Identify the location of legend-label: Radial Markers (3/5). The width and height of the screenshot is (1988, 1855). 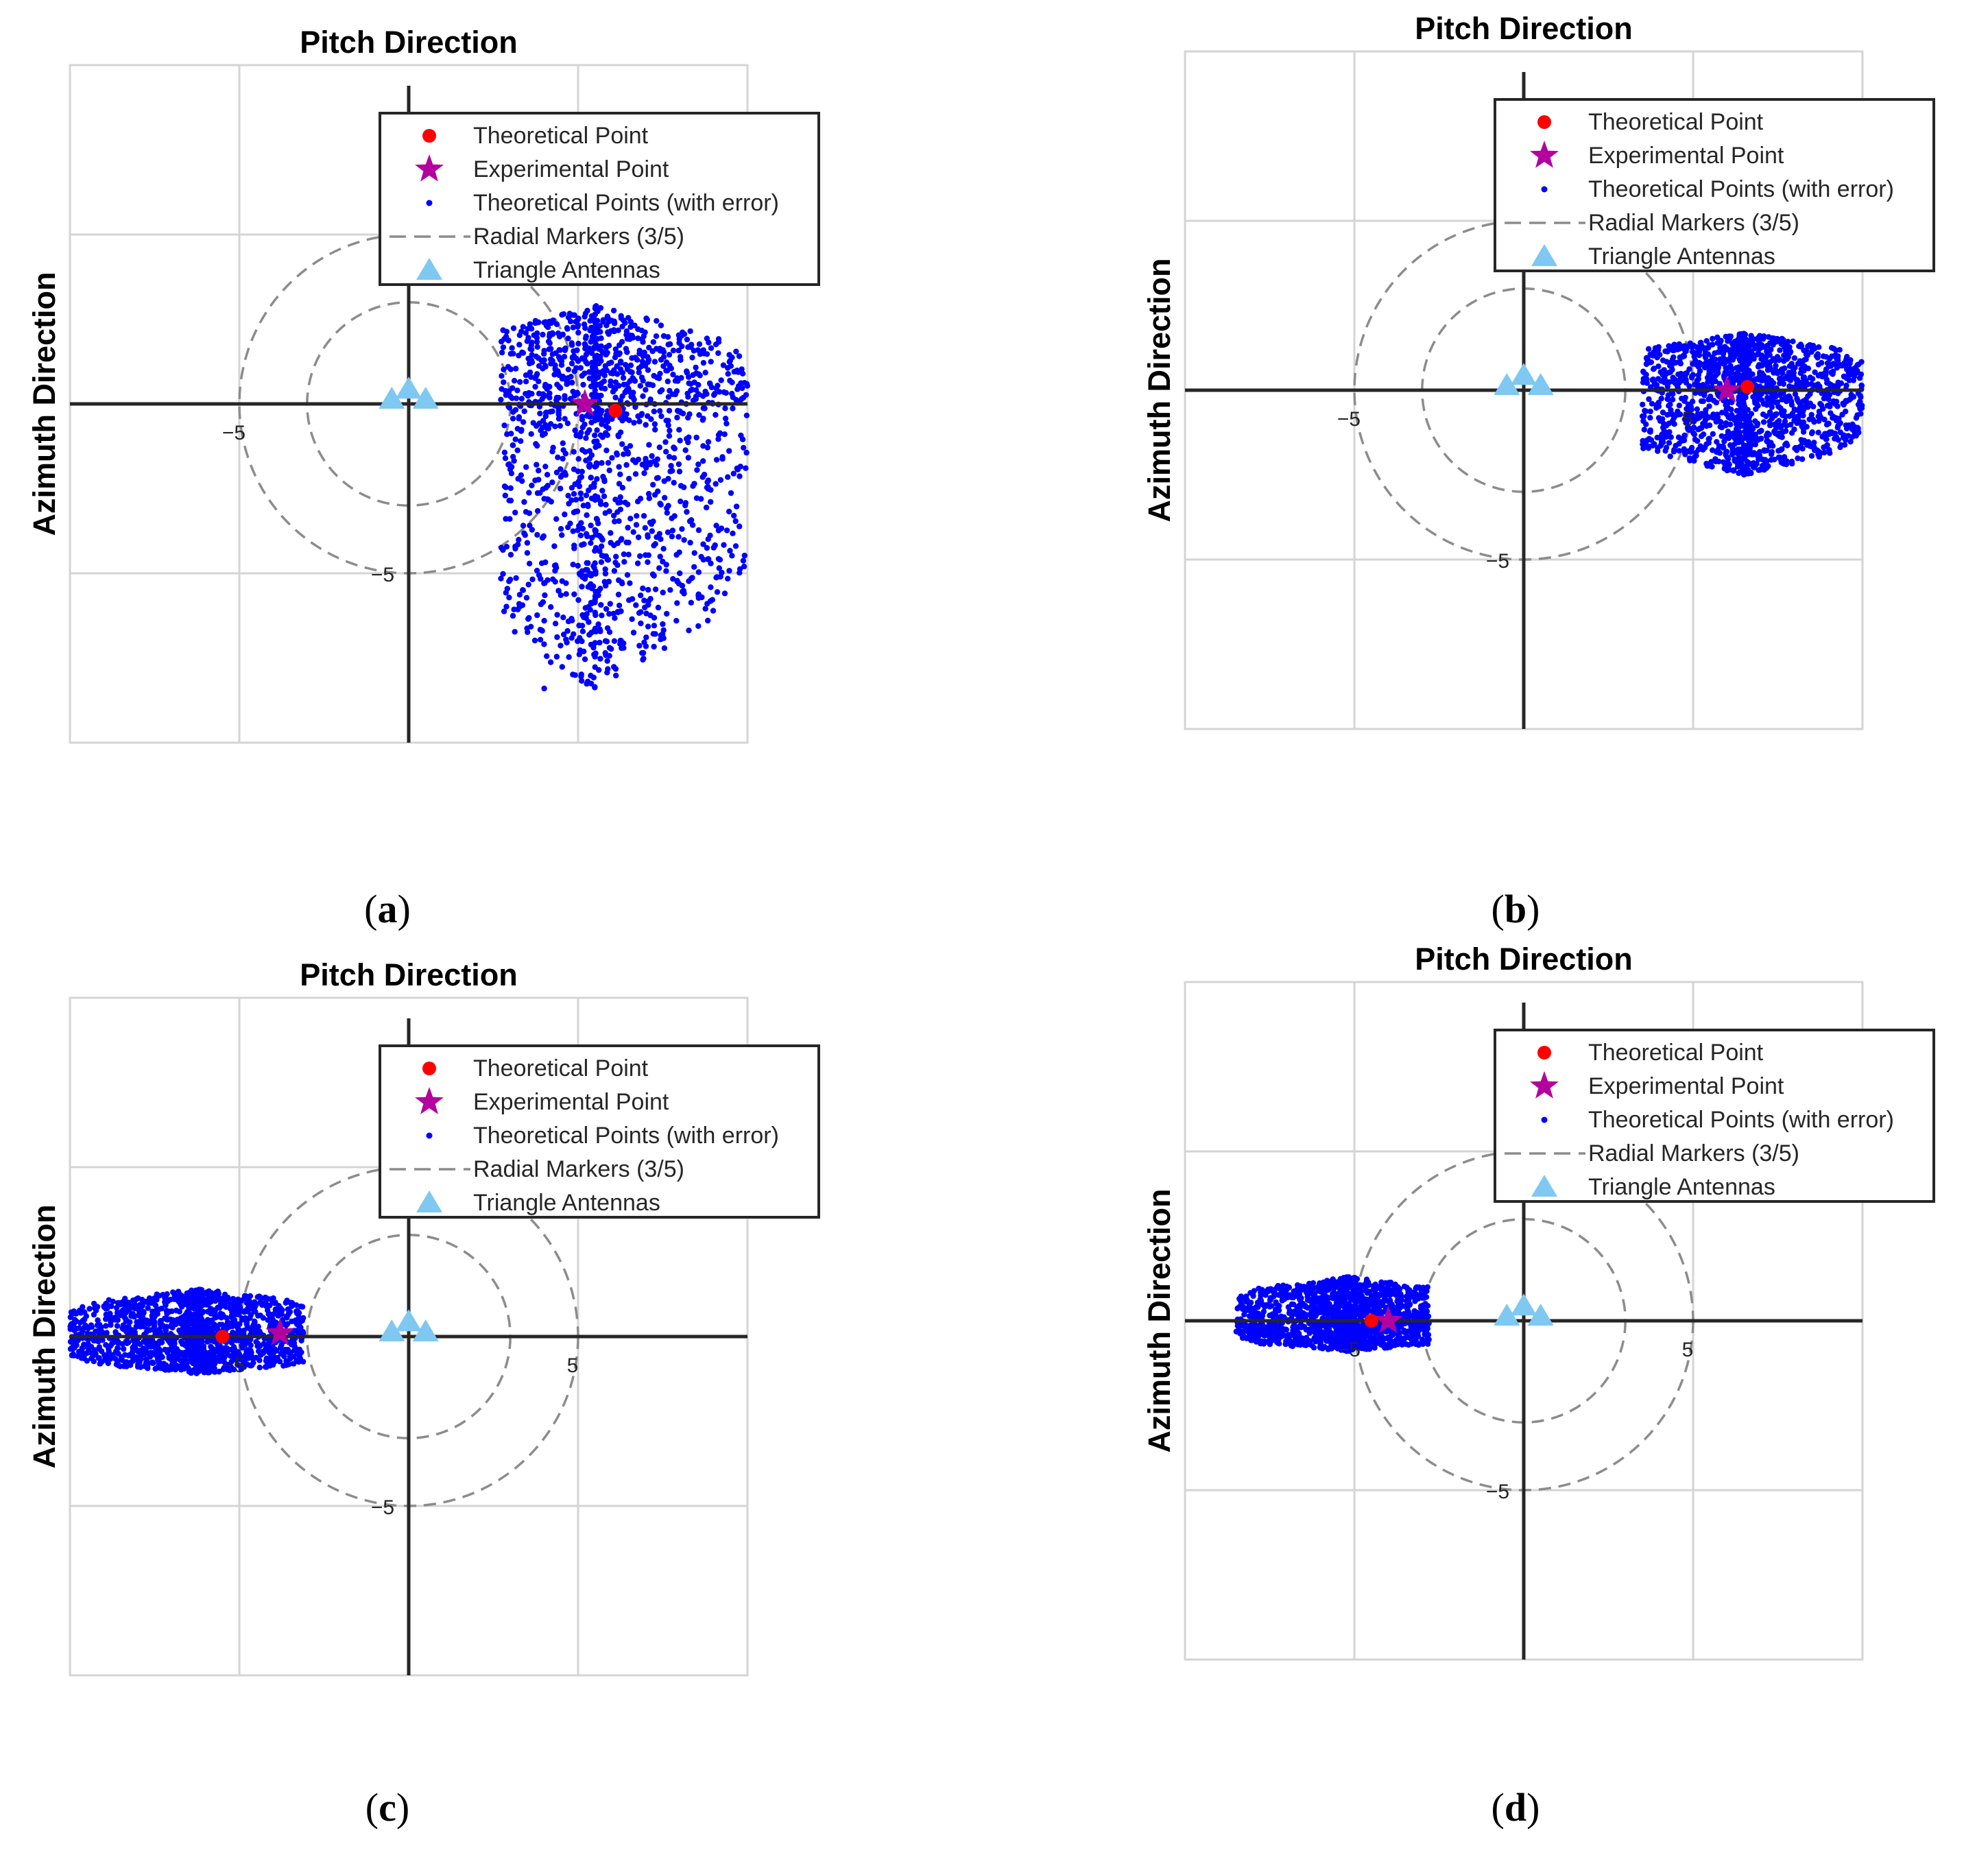
(578, 237).